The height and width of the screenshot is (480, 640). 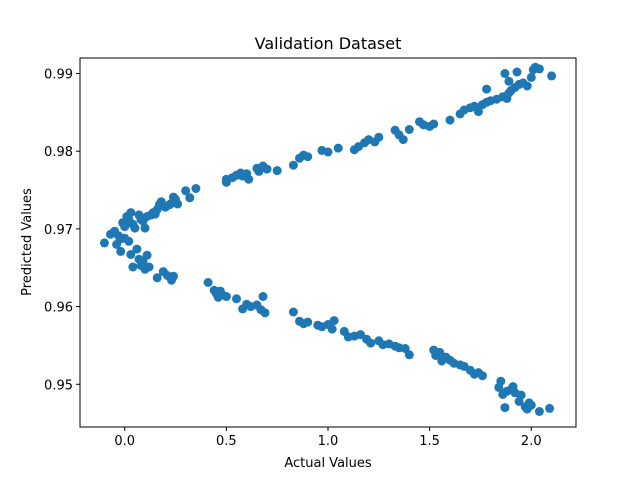 What do you see at coordinates (58, 308) in the screenshot?
I see `y-tick-label: 0.96` at bounding box center [58, 308].